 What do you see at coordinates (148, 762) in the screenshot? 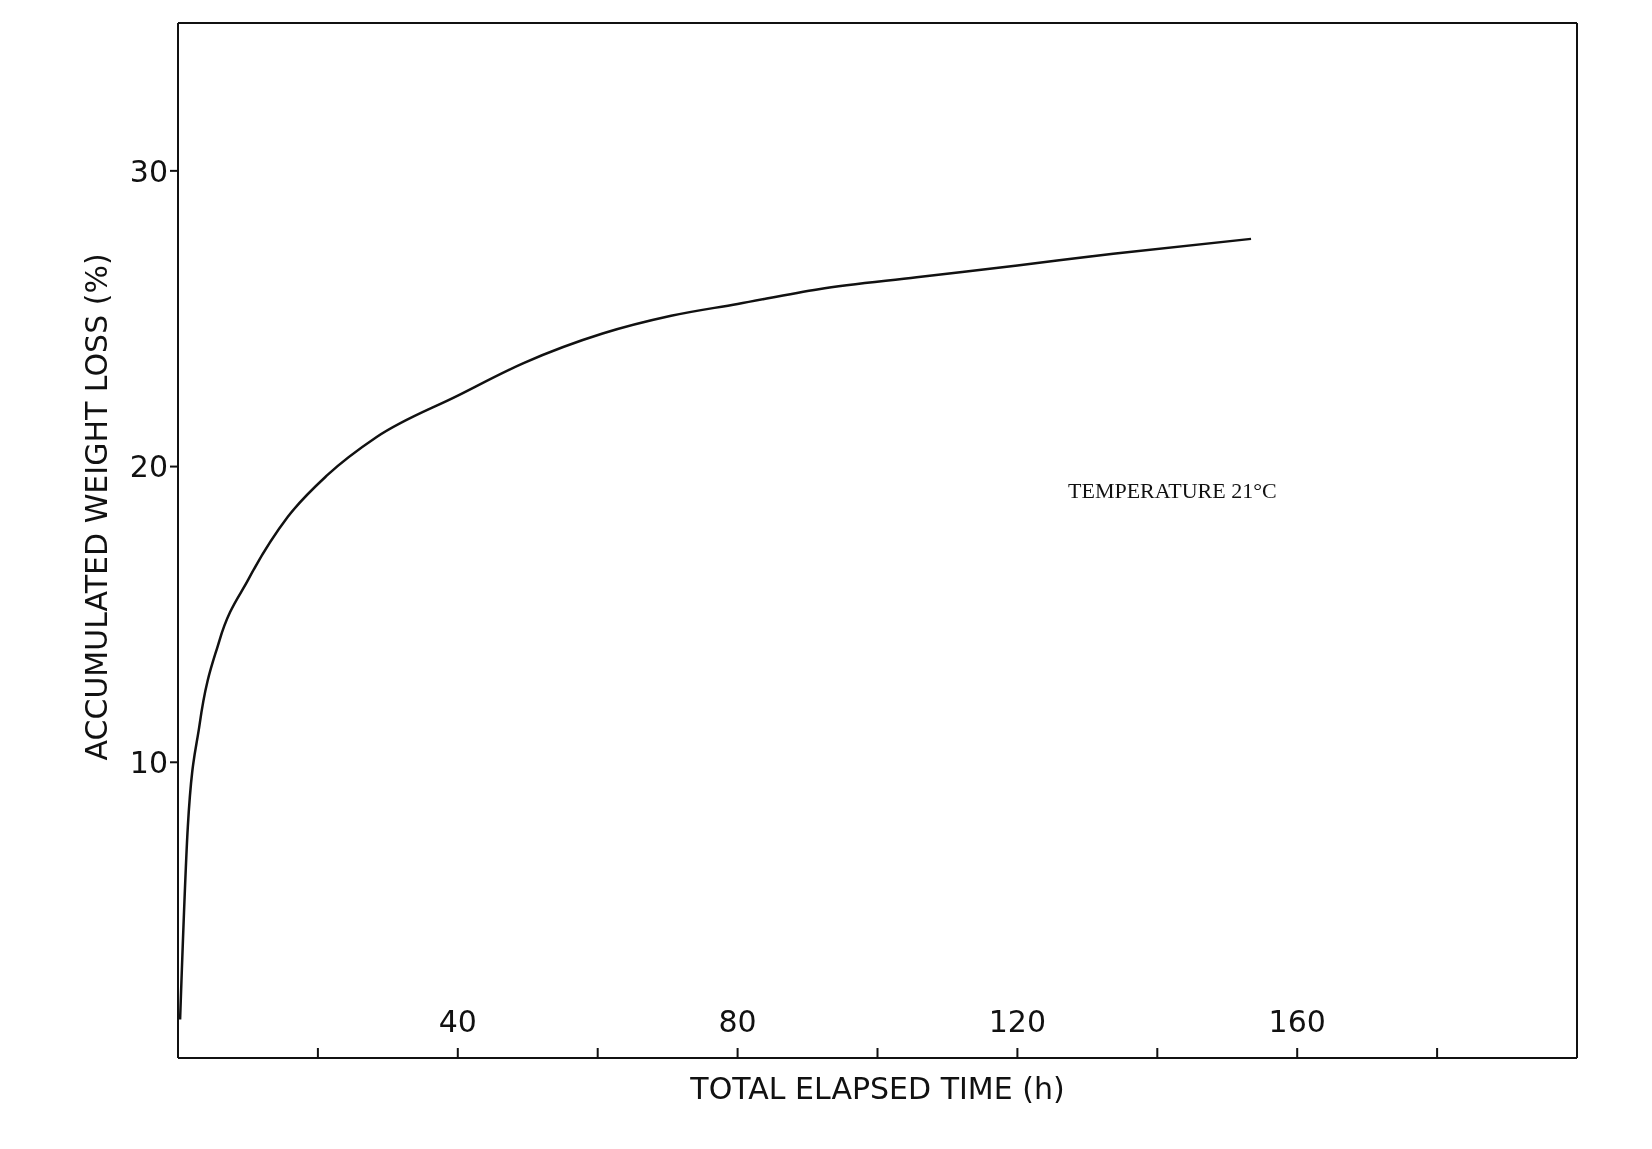
I see `y-tick-label: 10` at bounding box center [148, 762].